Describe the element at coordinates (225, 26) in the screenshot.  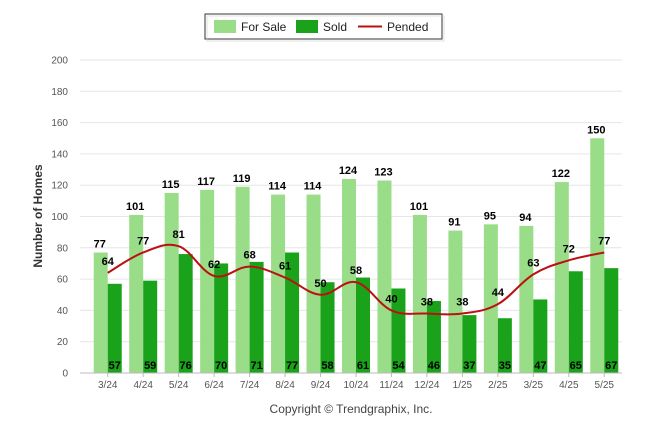
I see `legend-swatch-for-sale` at that location.